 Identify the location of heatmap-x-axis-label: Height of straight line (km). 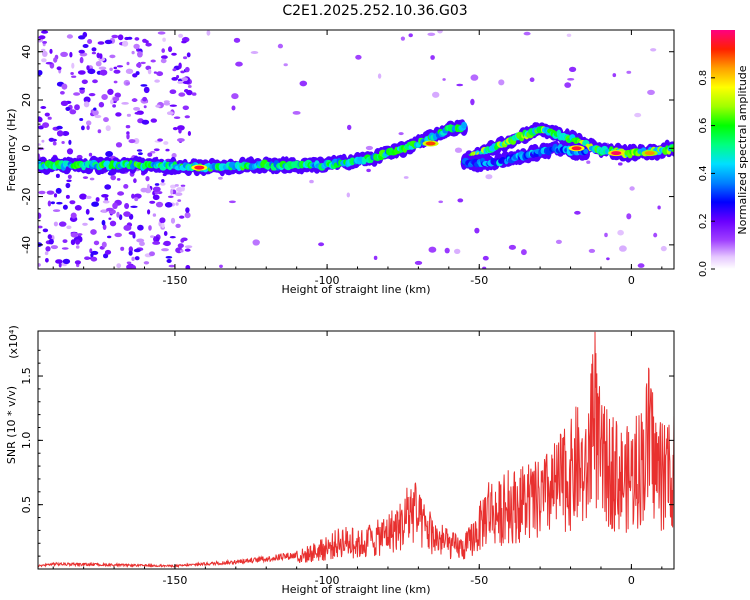
(355, 289).